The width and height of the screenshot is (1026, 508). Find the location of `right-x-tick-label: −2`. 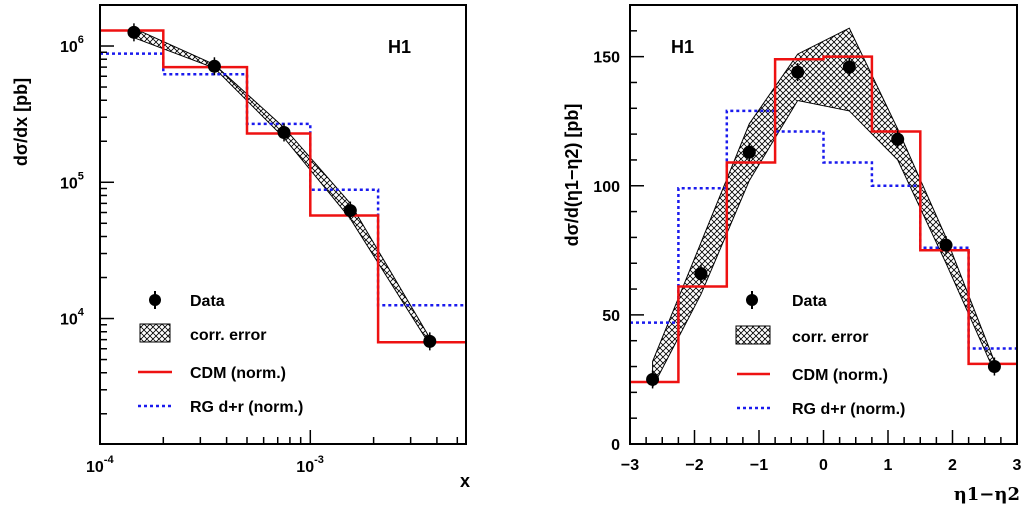

right-x-tick-label: −2 is located at coordinates (694, 465).